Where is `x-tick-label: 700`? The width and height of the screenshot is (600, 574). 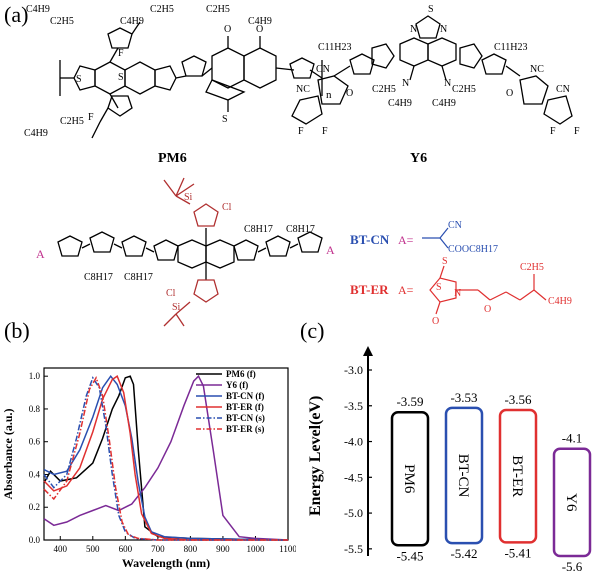 x-tick-label: 700 is located at coordinates (158, 549).